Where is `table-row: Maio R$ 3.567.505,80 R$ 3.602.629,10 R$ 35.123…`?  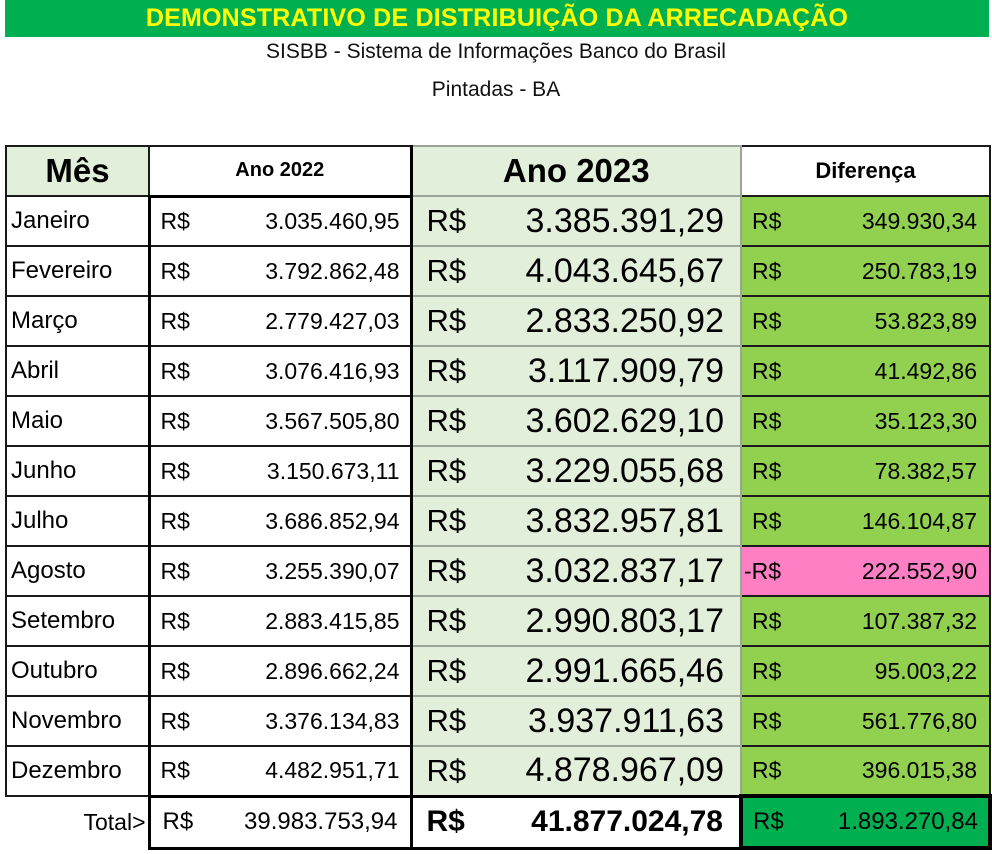
table-row: Maio R$ 3.567.505,80 R$ 3.602.629,10 R$ 35.123… is located at coordinates (498, 421).